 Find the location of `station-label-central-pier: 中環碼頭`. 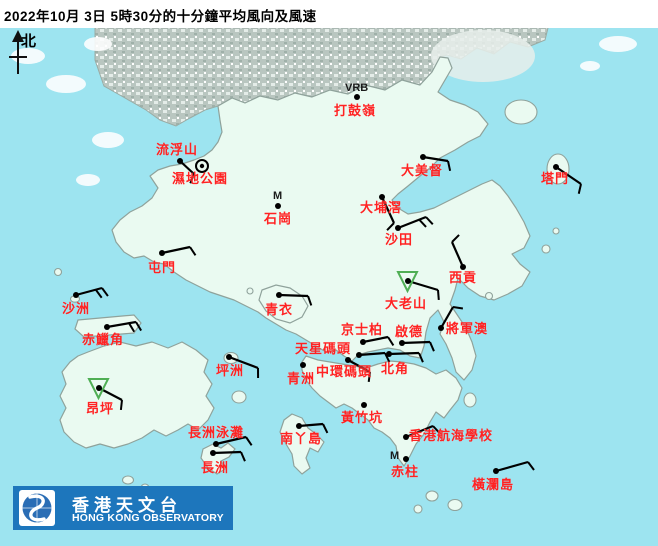

station-label-central-pier: 中環碼頭 is located at coordinates (344, 371).